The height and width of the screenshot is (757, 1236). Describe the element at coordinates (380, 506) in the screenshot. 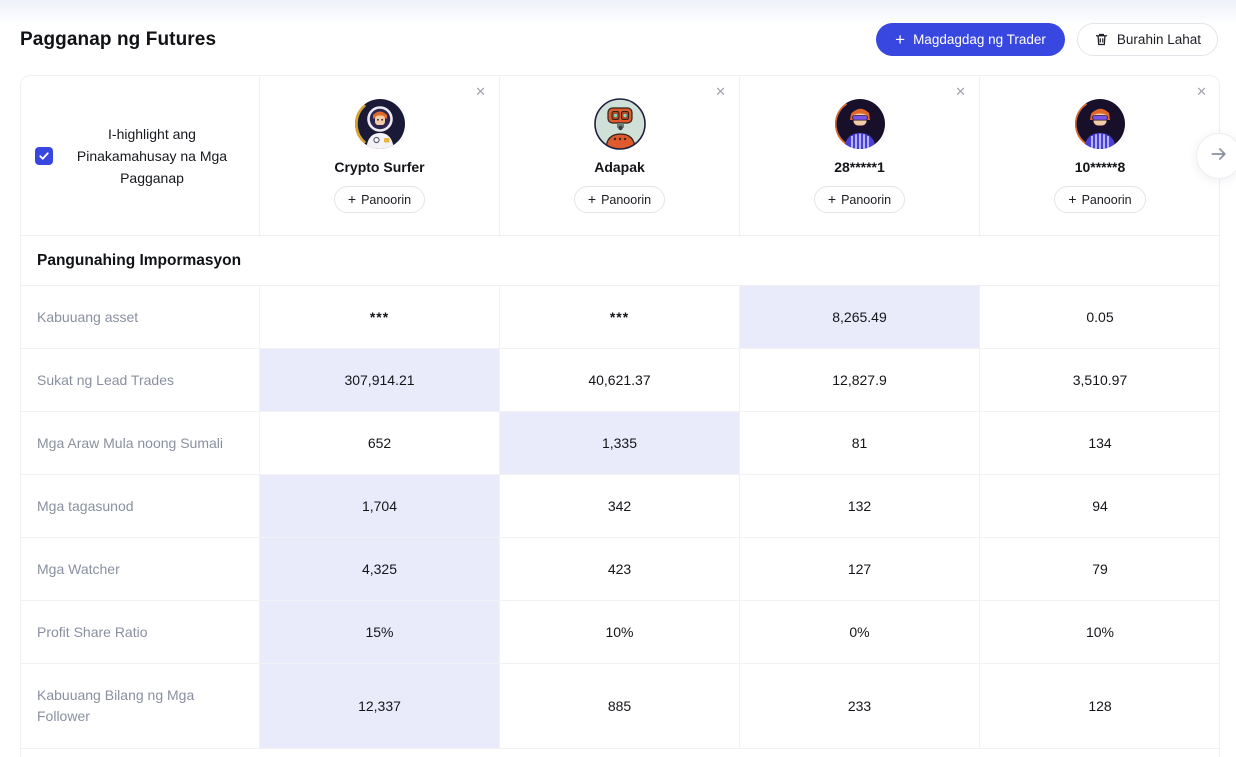

I see `metric-value-cell: 1,704` at that location.